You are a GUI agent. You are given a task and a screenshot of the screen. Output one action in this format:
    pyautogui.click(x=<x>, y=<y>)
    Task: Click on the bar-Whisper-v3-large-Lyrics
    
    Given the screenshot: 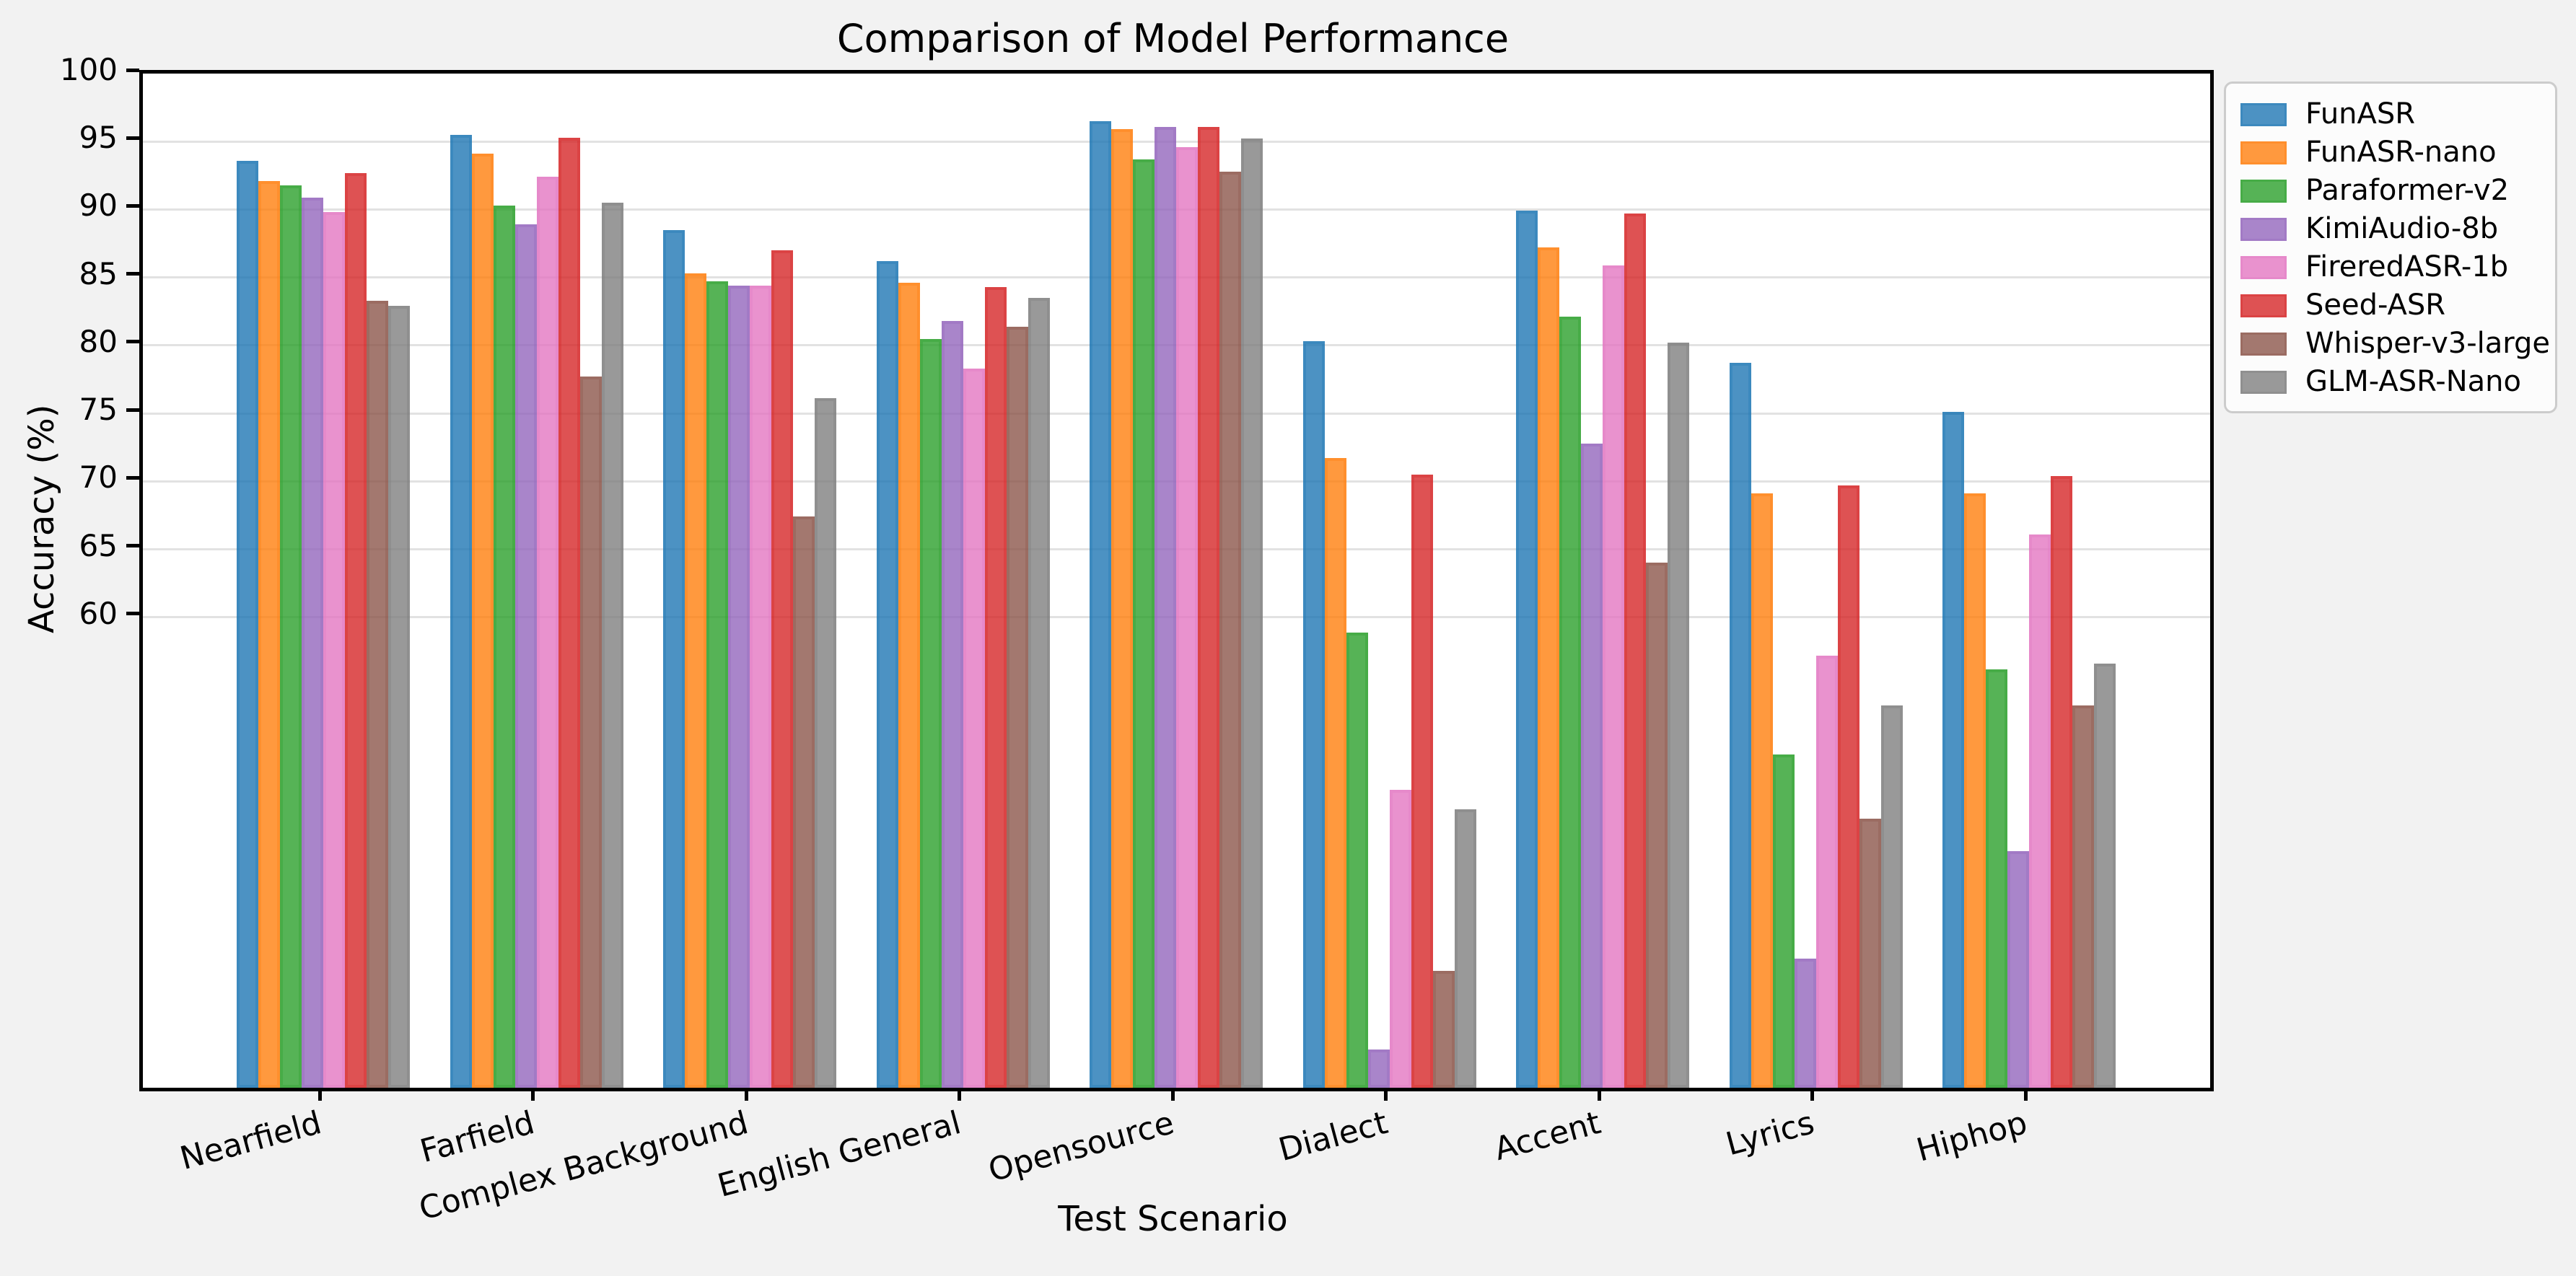 What is the action you would take?
    pyautogui.click(x=1870, y=953)
    